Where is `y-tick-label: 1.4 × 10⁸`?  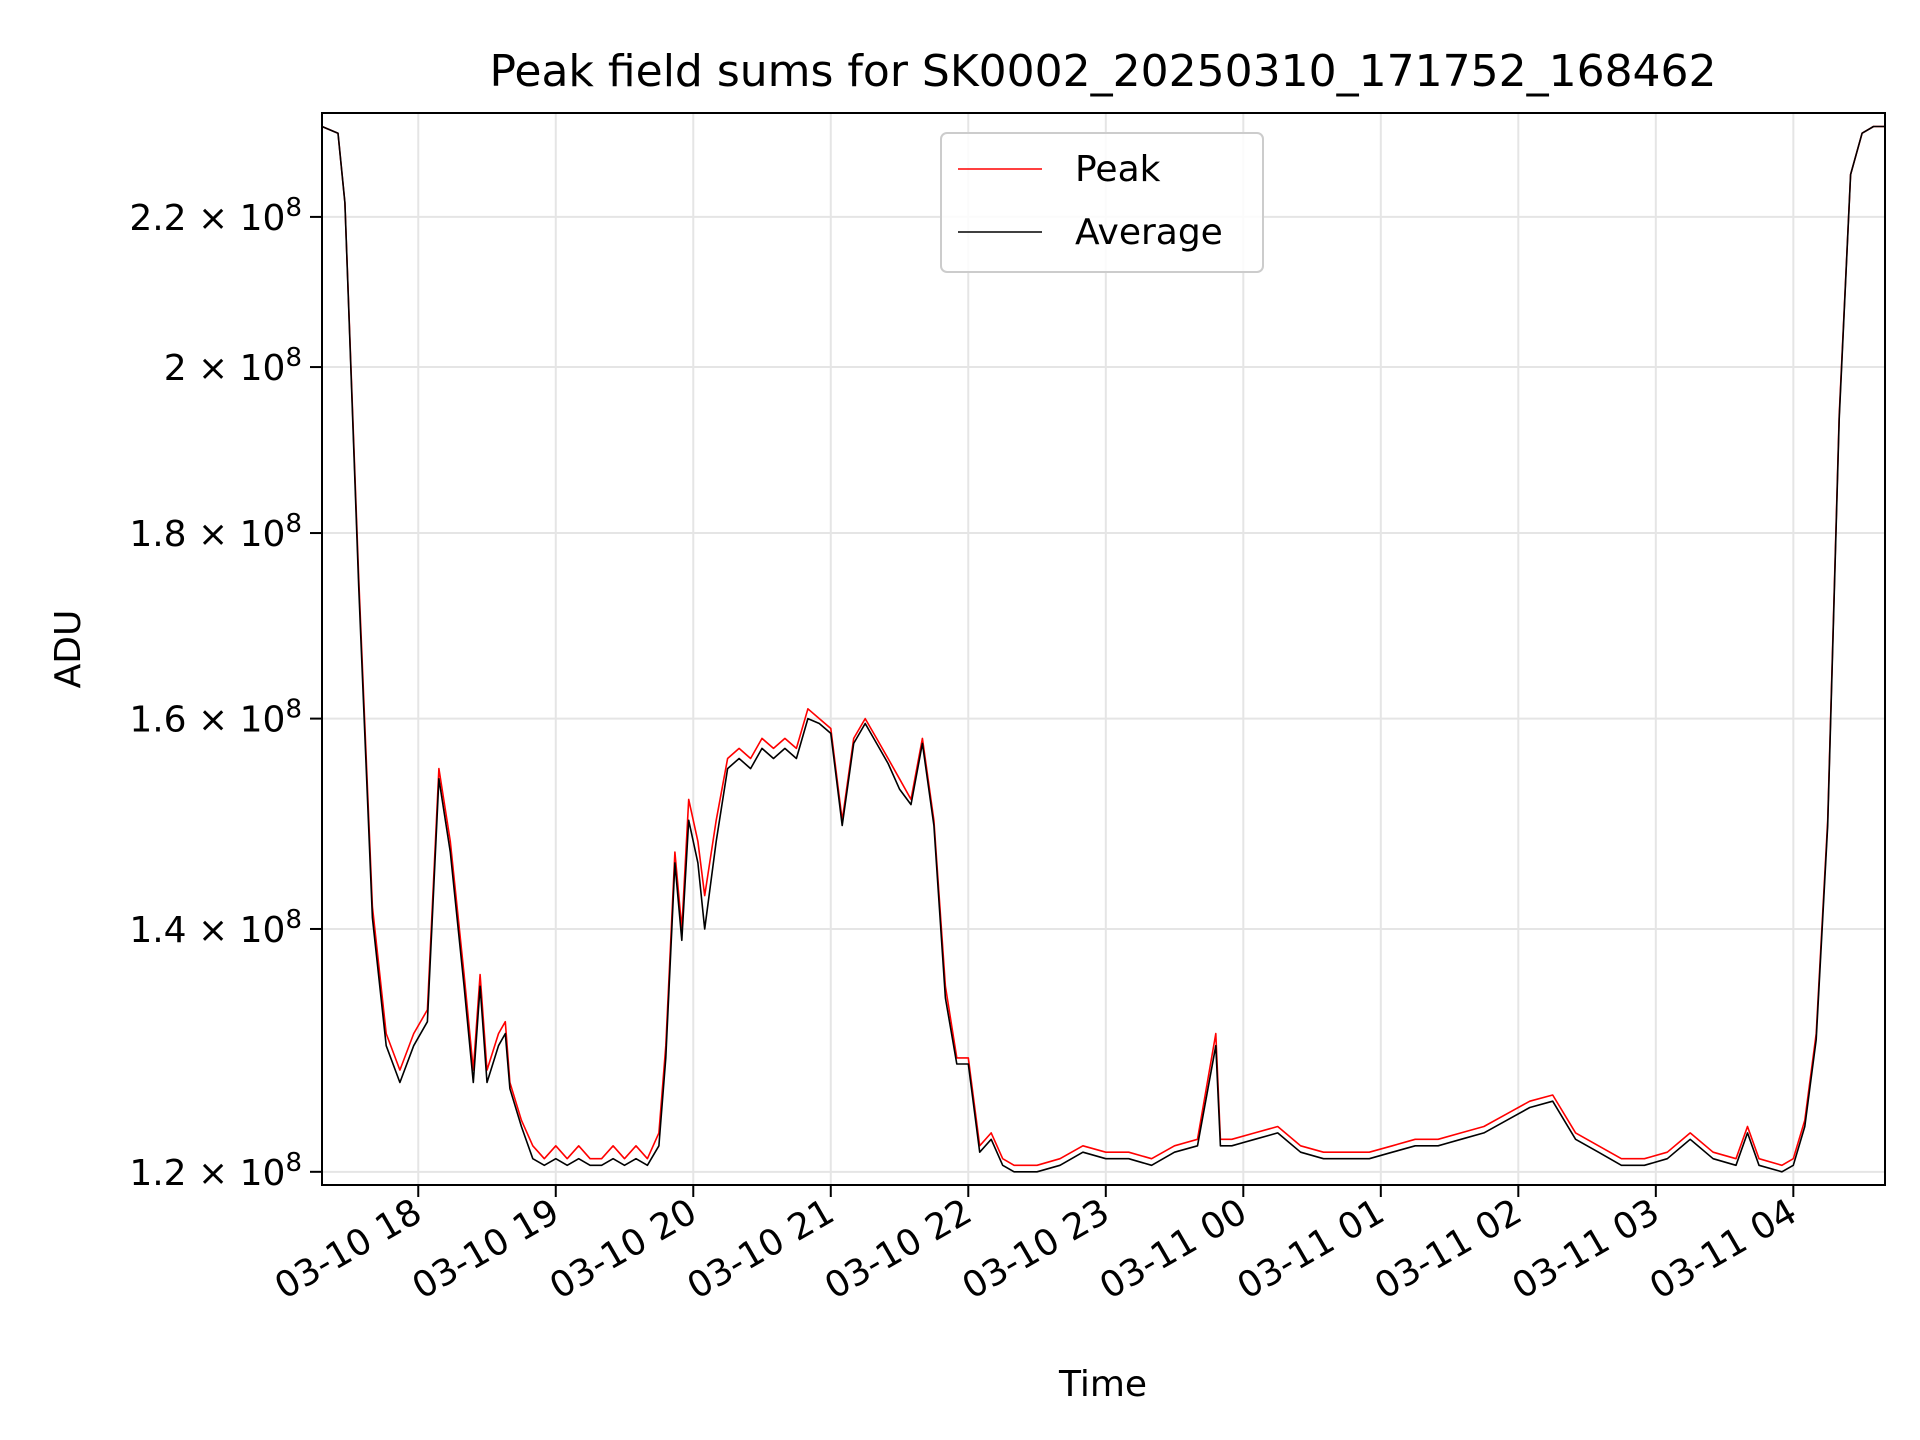 y-tick-label: 1.4 × 10⁸ is located at coordinates (215, 928).